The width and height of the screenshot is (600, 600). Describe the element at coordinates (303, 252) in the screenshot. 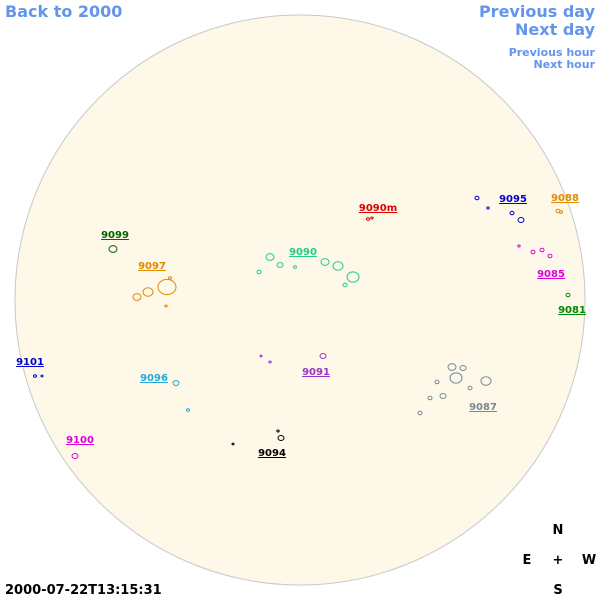

I see `region-label: 9090` at that location.